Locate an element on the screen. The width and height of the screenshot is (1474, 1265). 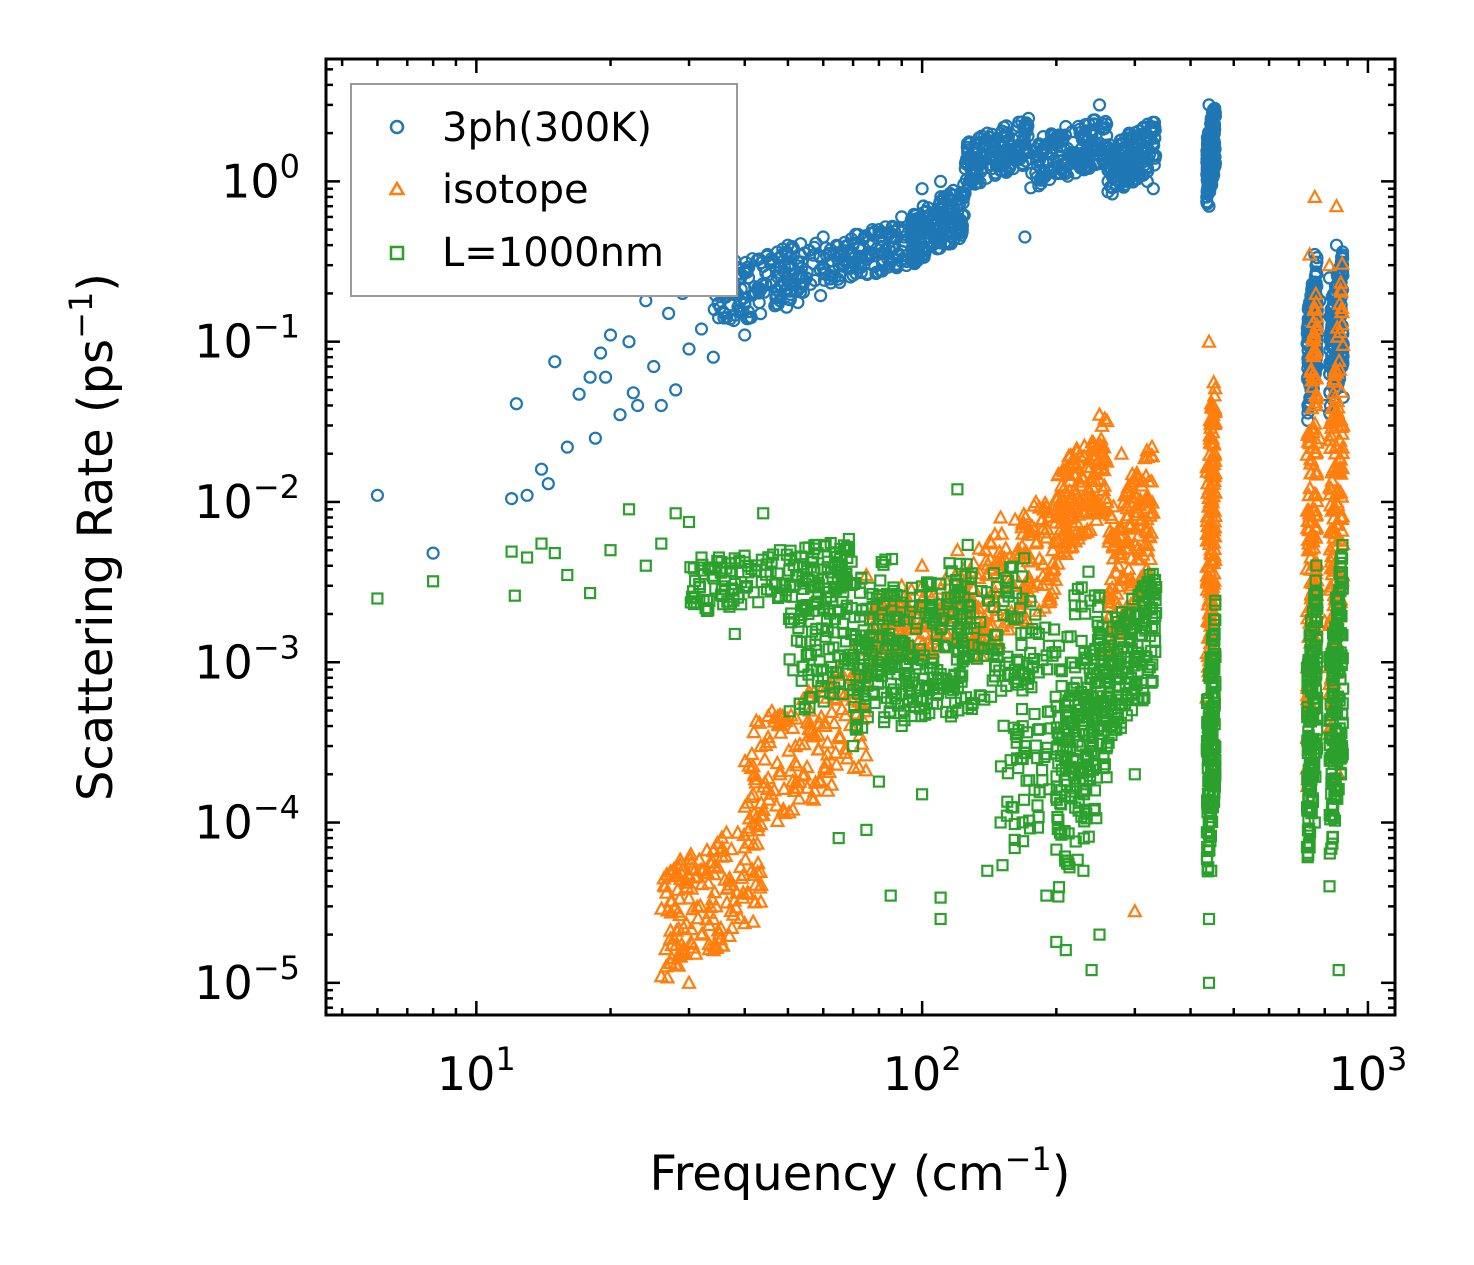
legend-label-3ph: 3ph(300K) is located at coordinates (547, 128).